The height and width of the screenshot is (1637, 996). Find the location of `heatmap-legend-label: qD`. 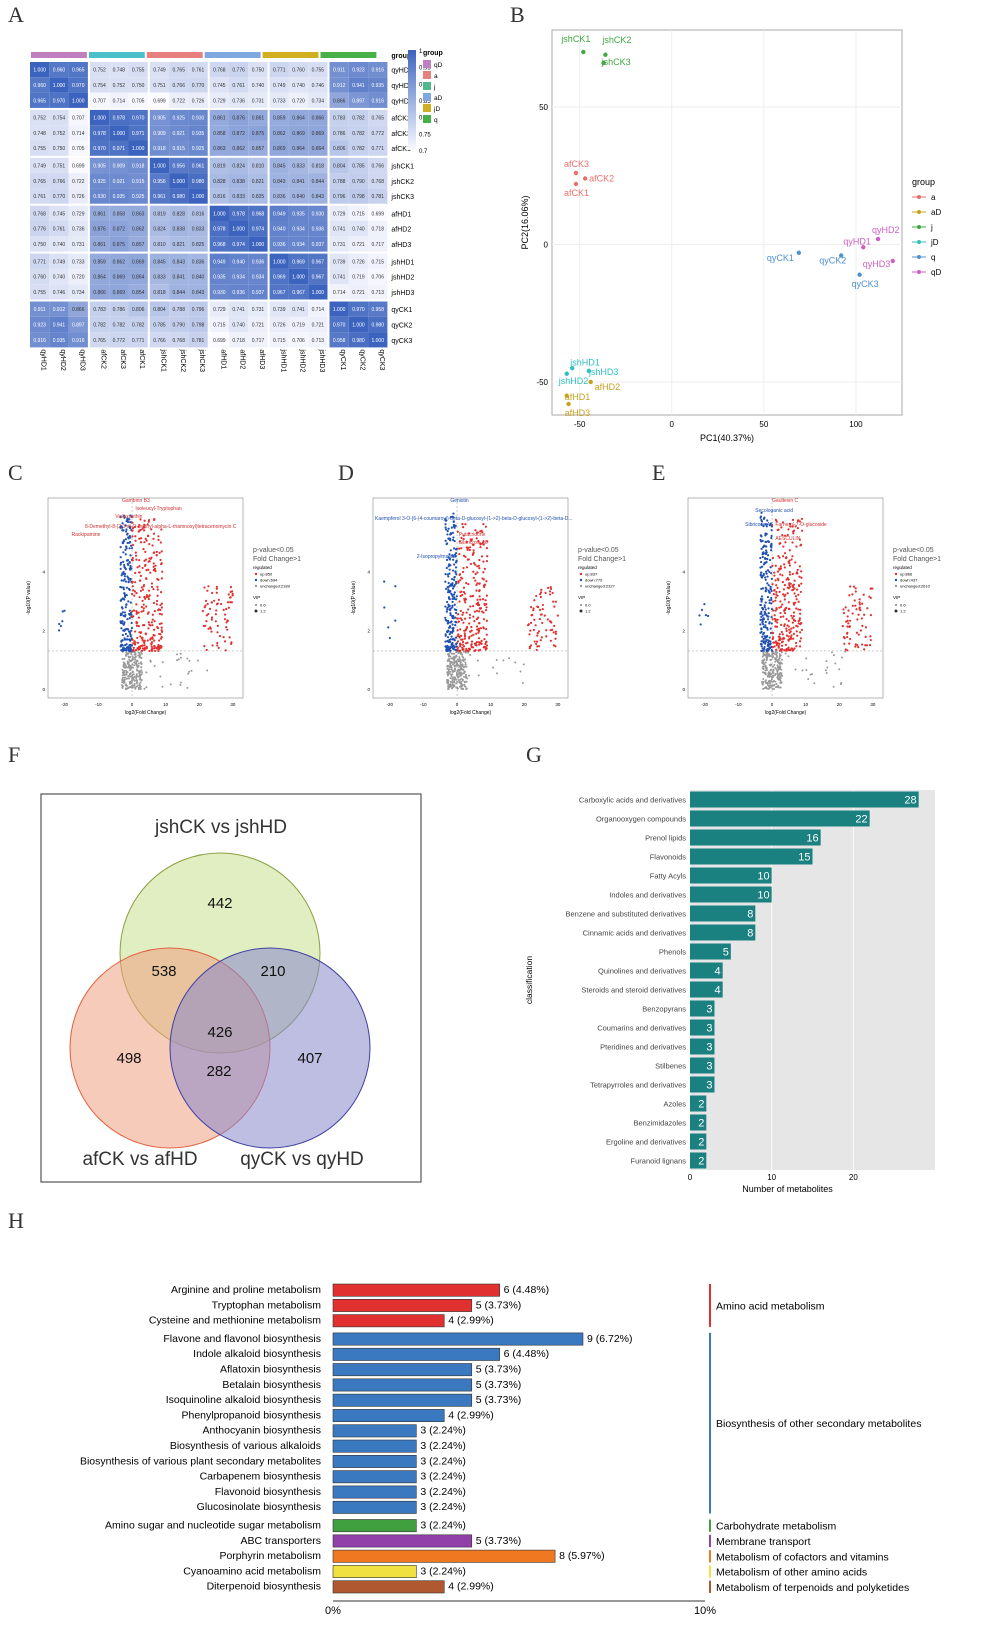

heatmap-legend-label: qD is located at coordinates (438, 65).